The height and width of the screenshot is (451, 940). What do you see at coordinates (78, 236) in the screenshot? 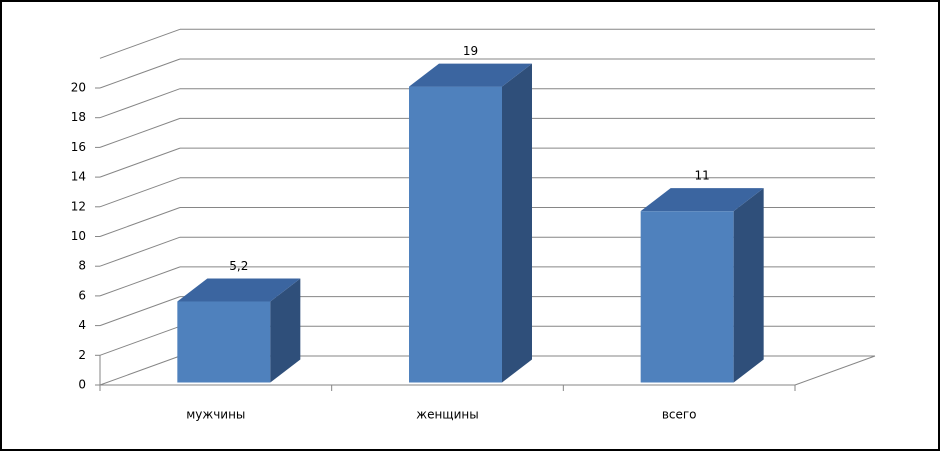
I see `y-tick-label: 10` at bounding box center [78, 236].